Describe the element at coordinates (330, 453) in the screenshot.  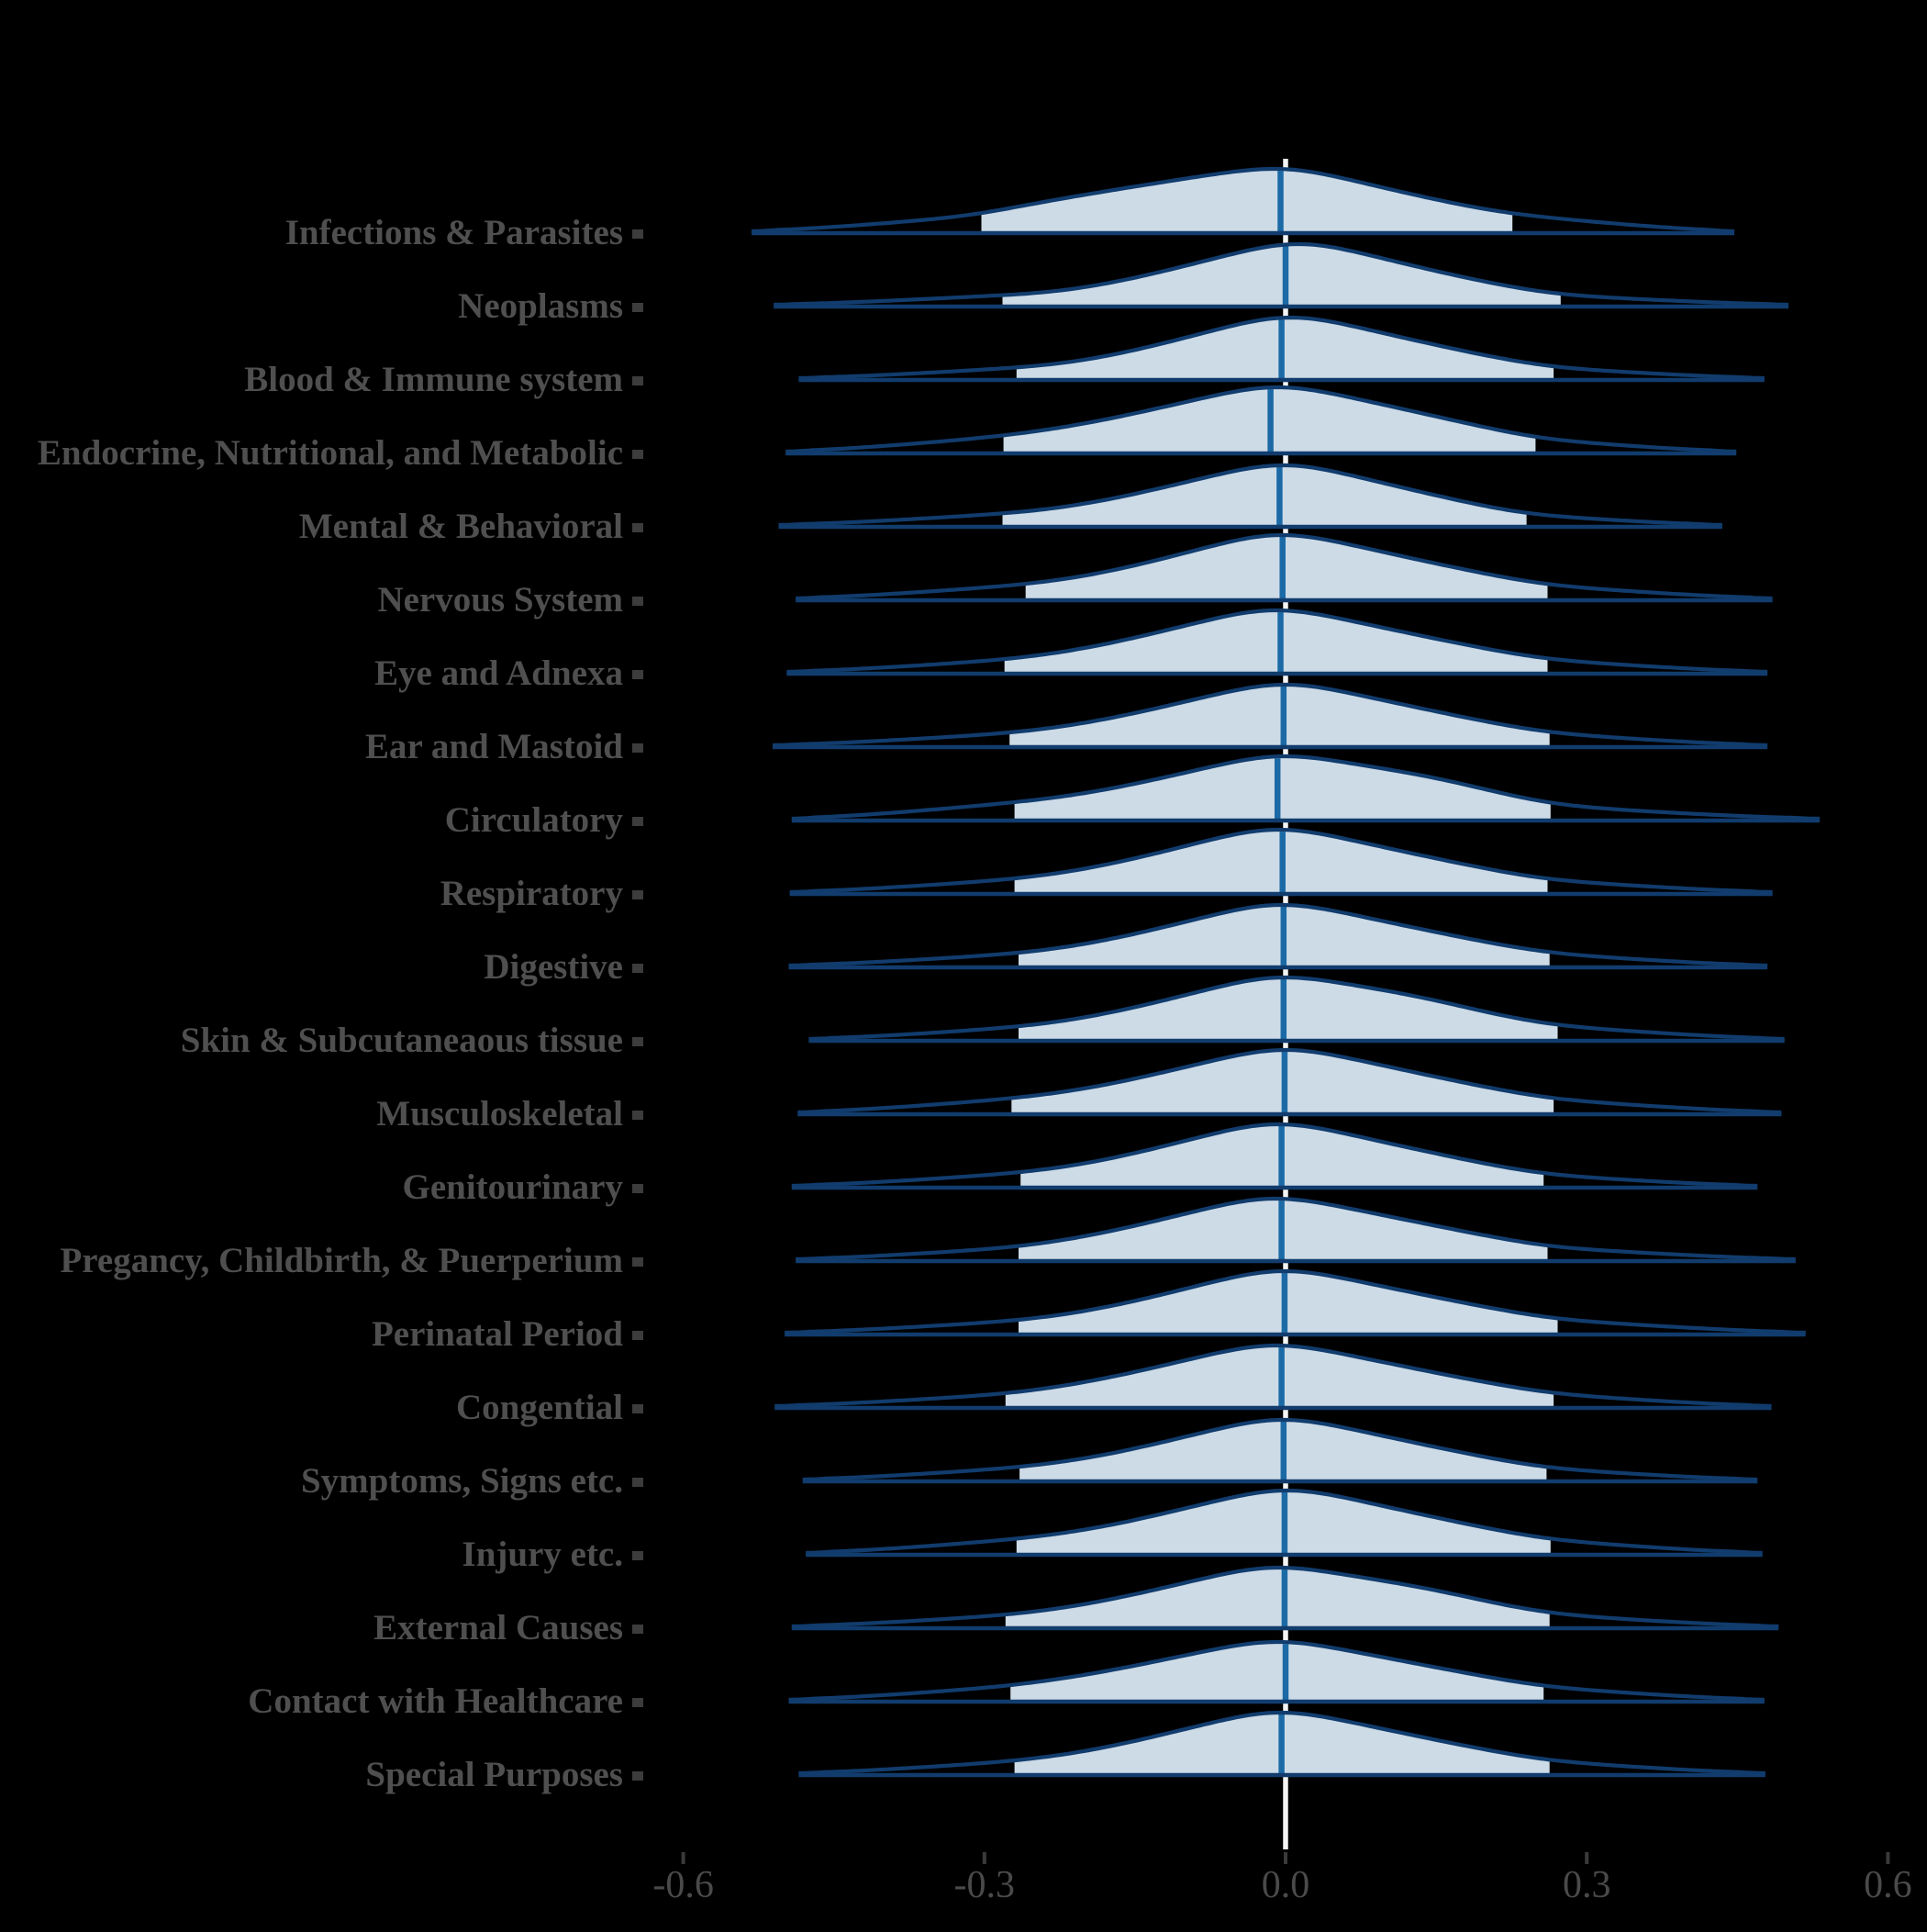
I see `svg-text:Endocrine, Nutritional, and Me: Endocrine, Nutritional, and Metabolic` at that location.